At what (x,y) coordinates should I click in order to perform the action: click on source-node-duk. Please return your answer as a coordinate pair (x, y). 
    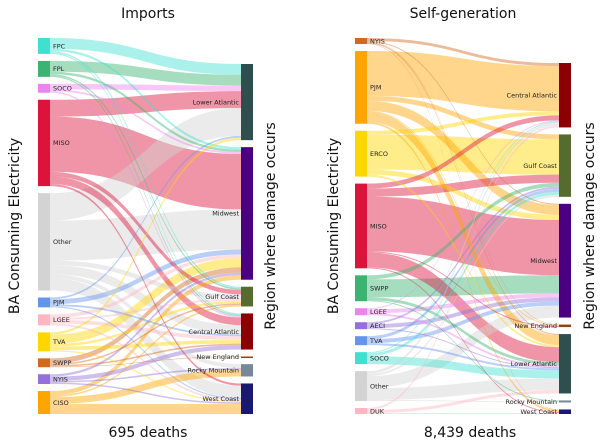
    Looking at the image, I should click on (361, 411).